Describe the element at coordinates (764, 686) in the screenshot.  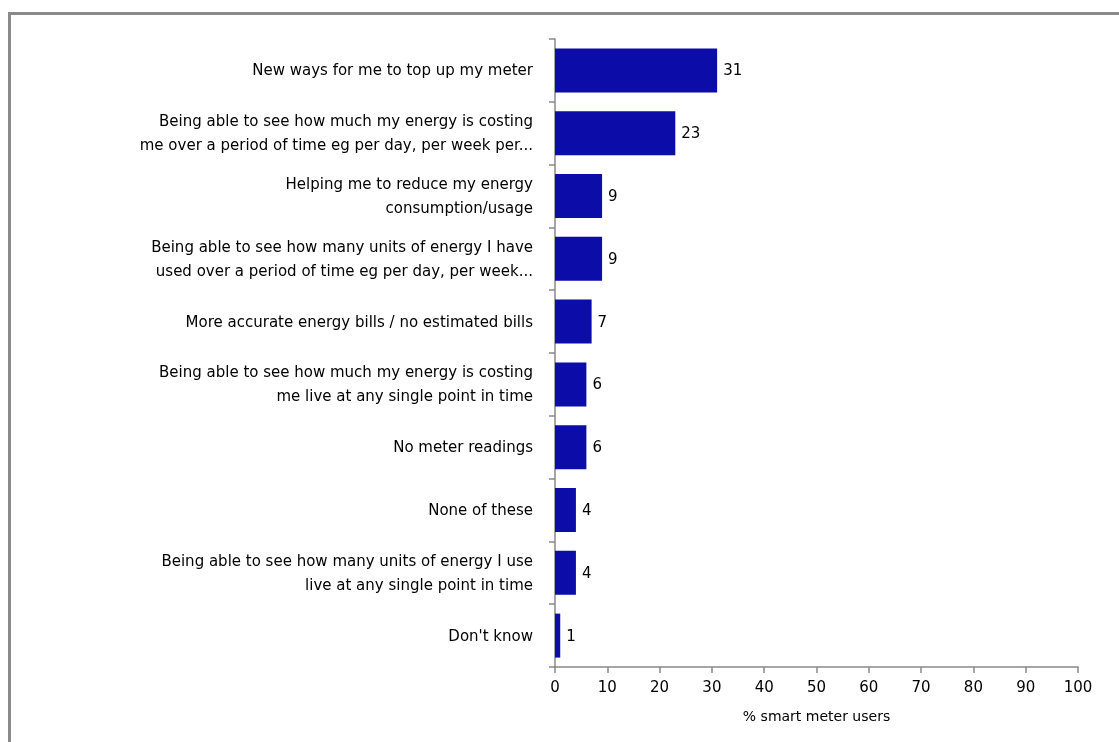
I see `x-tick-label: 40` at that location.